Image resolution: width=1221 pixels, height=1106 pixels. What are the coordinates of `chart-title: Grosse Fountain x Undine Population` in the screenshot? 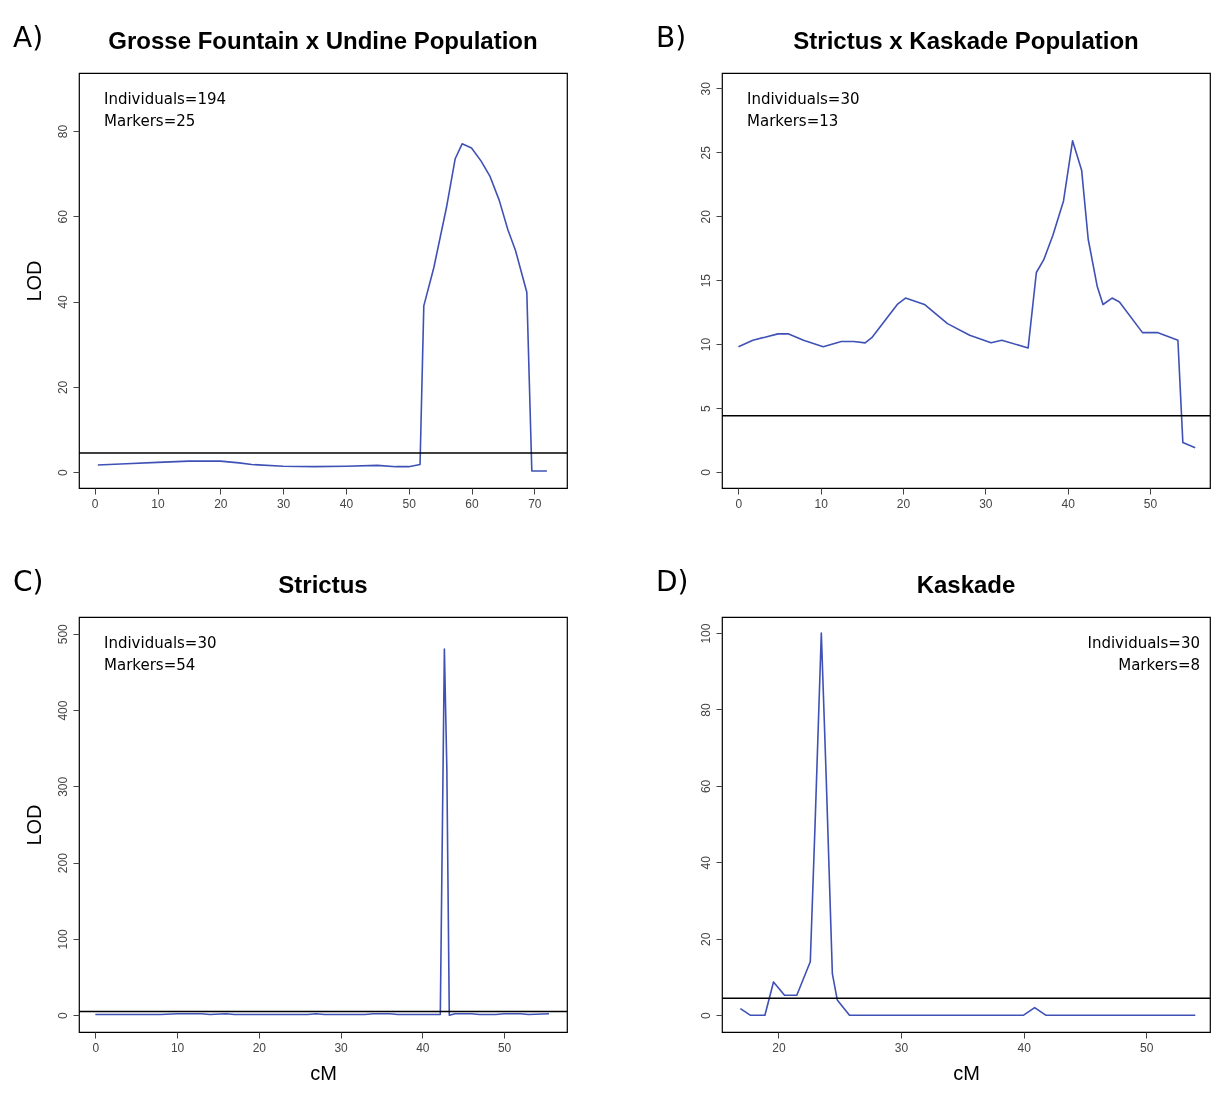 It's located at (323, 40).